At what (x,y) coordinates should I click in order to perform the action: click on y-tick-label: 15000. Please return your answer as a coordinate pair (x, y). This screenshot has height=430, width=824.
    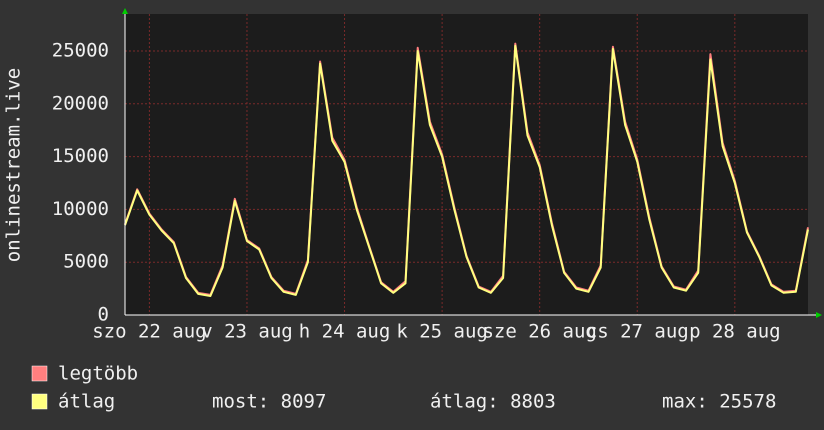
    Looking at the image, I should click on (80, 156).